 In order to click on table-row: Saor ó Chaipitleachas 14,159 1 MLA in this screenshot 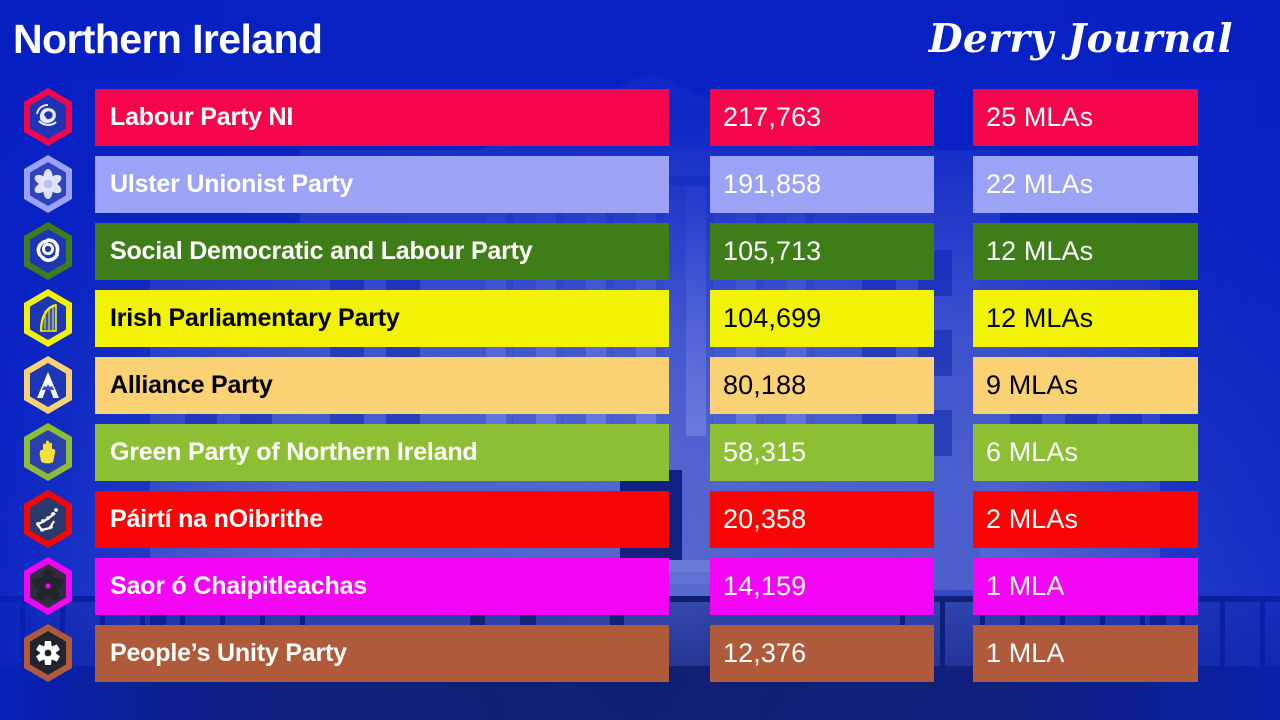, I will do `click(640, 586)`.